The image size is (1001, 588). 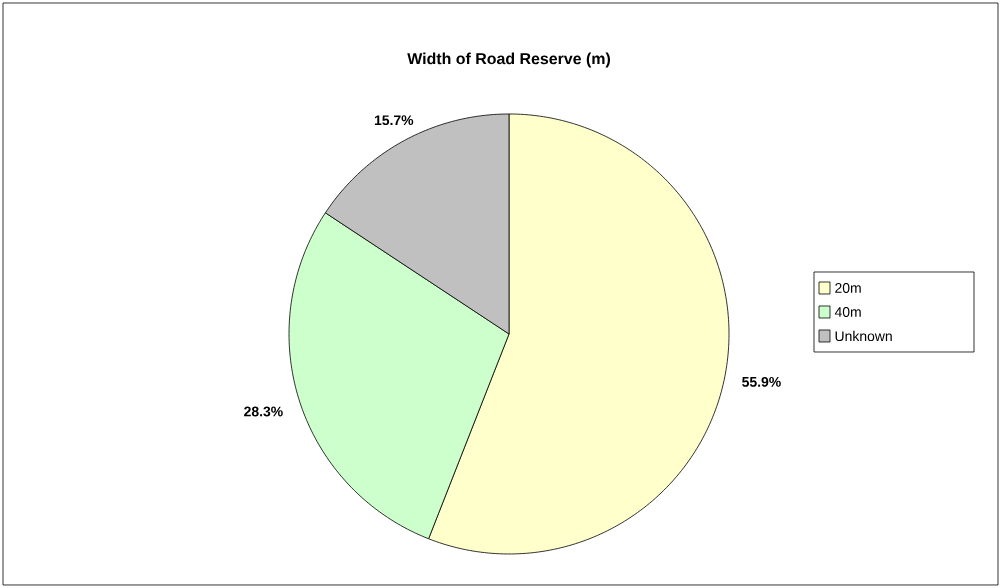 I want to click on legend-label: Unknown, so click(x=863, y=336).